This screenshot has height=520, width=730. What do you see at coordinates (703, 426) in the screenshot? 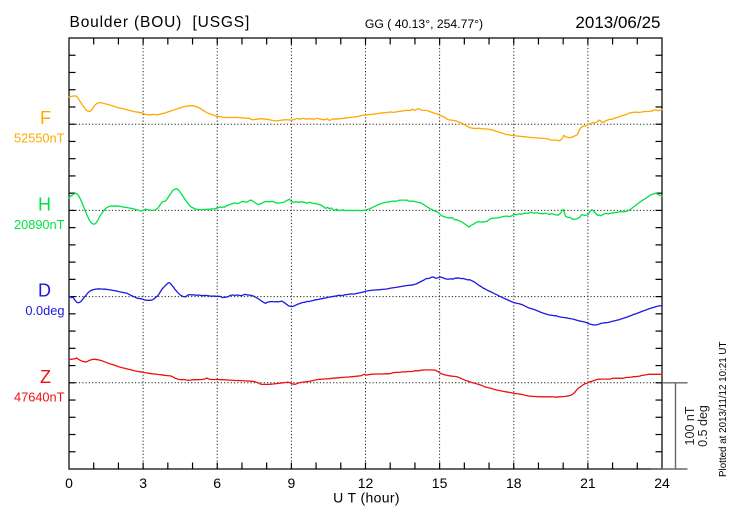
I see `svg-text: 0.5 deg` at bounding box center [703, 426].